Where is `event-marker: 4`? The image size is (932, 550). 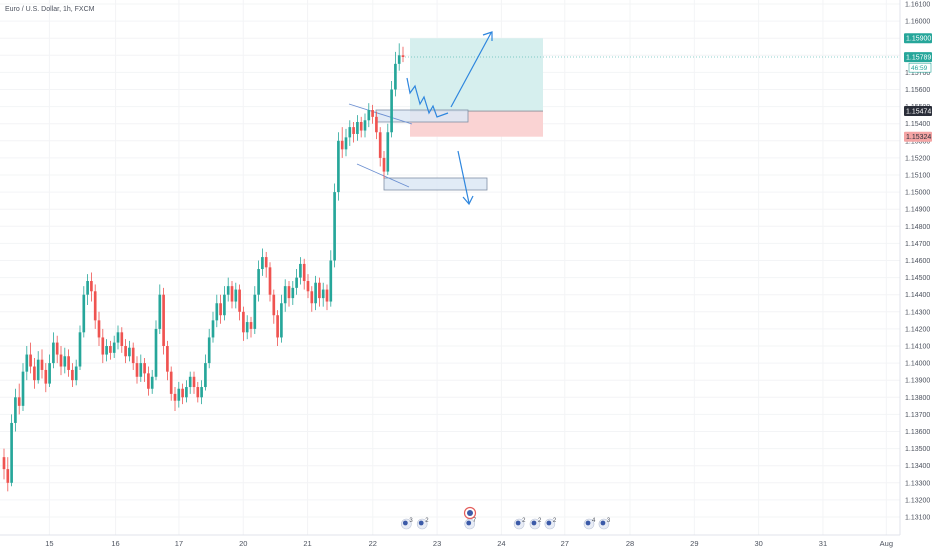 event-marker: 4 is located at coordinates (589, 524).